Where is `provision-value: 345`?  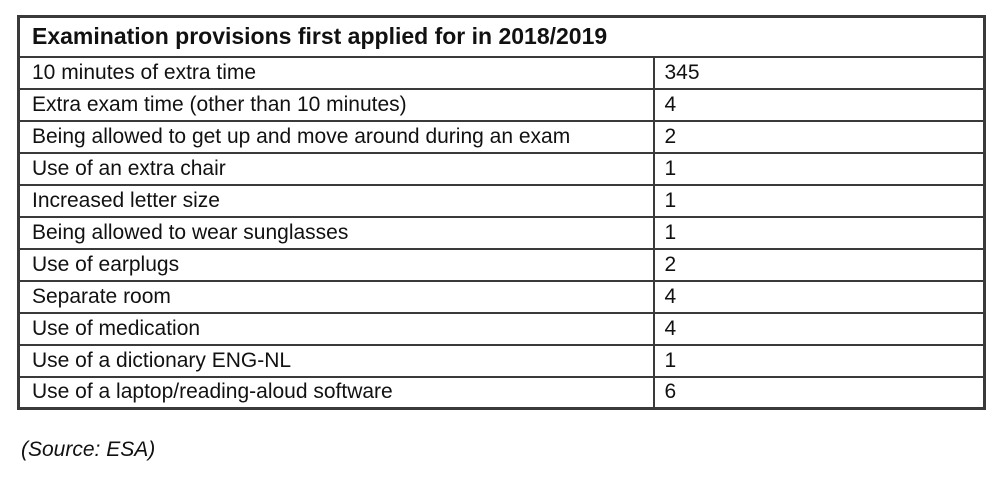 provision-value: 345 is located at coordinates (819, 72).